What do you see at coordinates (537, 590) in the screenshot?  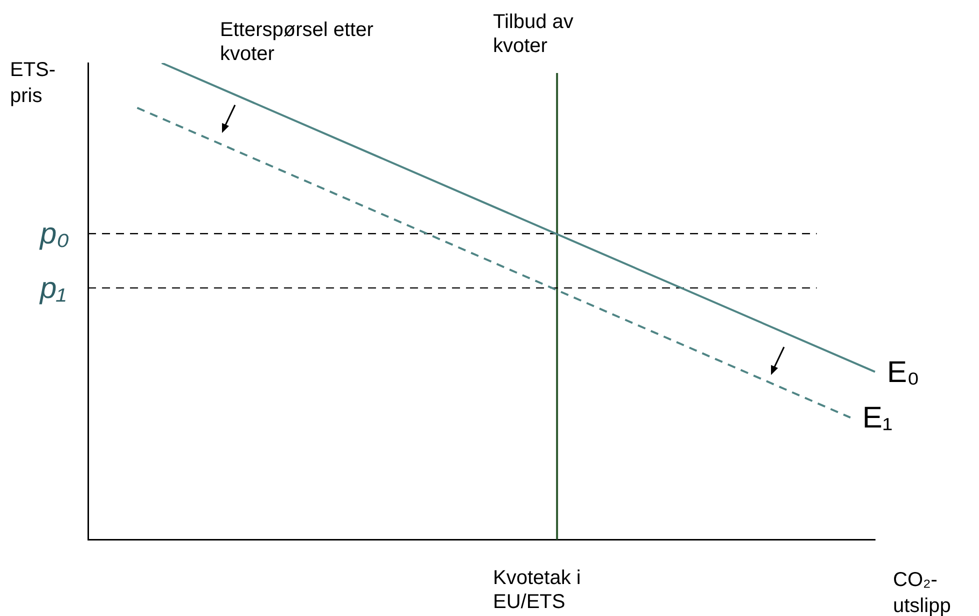 I see `text: Kvotetak i EU/ETS` at bounding box center [537, 590].